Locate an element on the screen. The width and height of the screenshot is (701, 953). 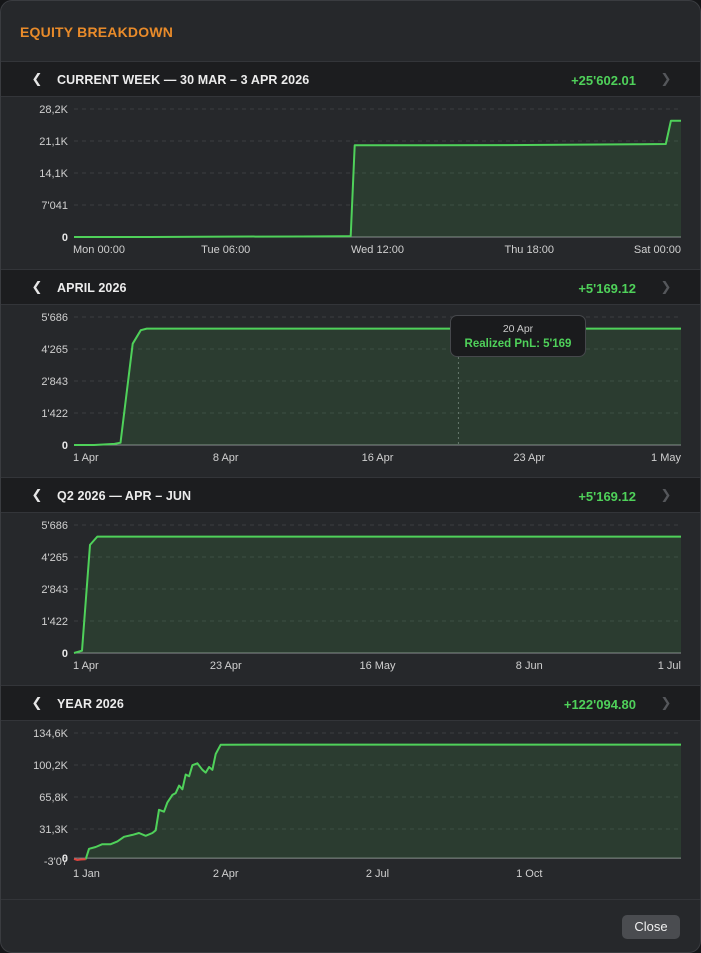
section-header: ❮ Q2 2026 — APR – JUN +5'169.12 ❯ is located at coordinates (350, 495).